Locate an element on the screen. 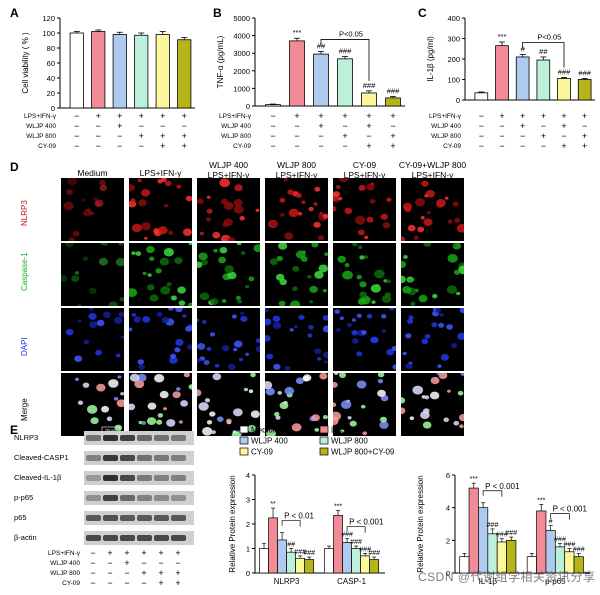  blot-label: Cleaved-IL-1β is located at coordinates (38, 477).